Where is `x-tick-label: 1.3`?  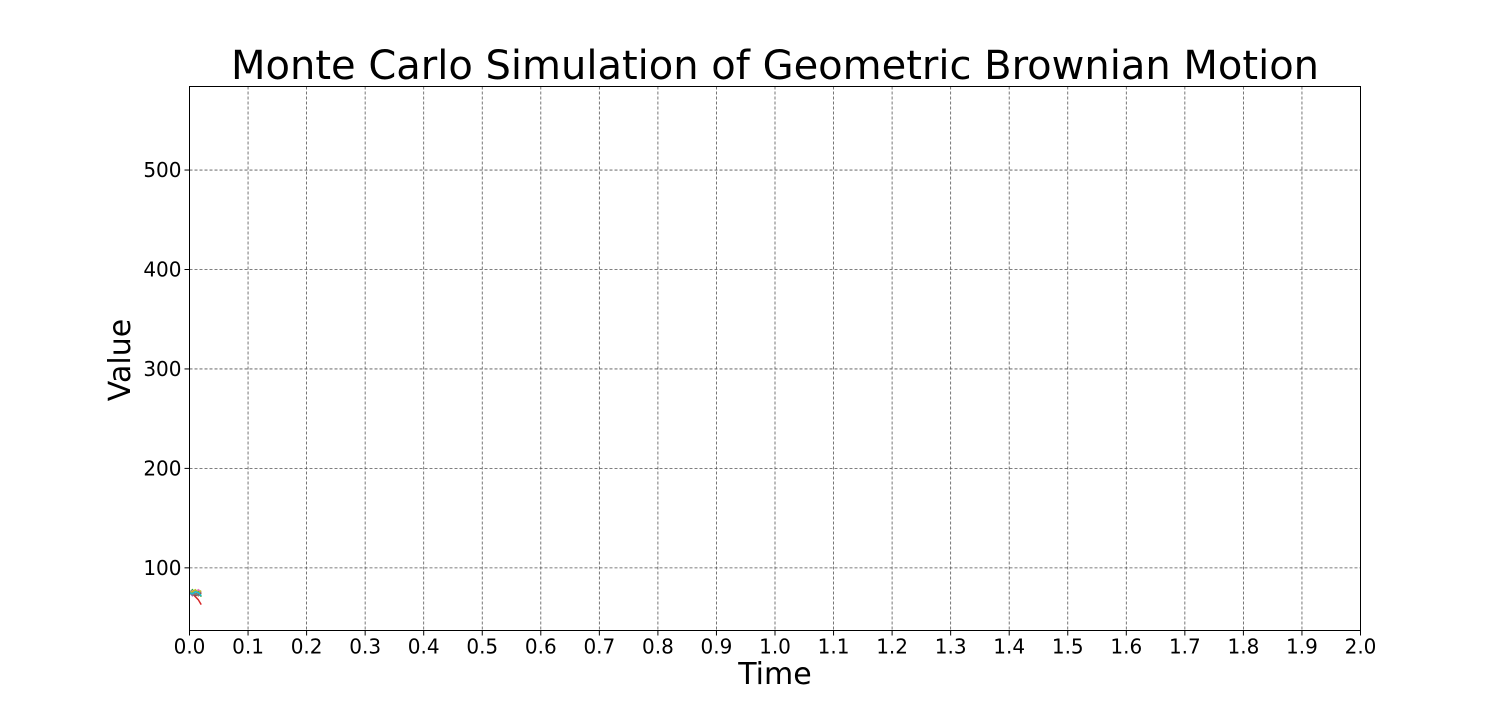
x-tick-label: 1.3 is located at coordinates (951, 647).